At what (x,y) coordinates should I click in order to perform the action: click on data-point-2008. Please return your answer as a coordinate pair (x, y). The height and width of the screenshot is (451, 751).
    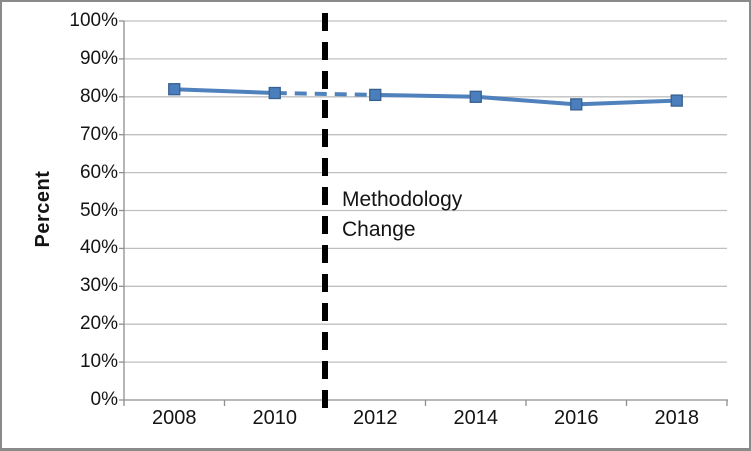
    Looking at the image, I should click on (174, 89).